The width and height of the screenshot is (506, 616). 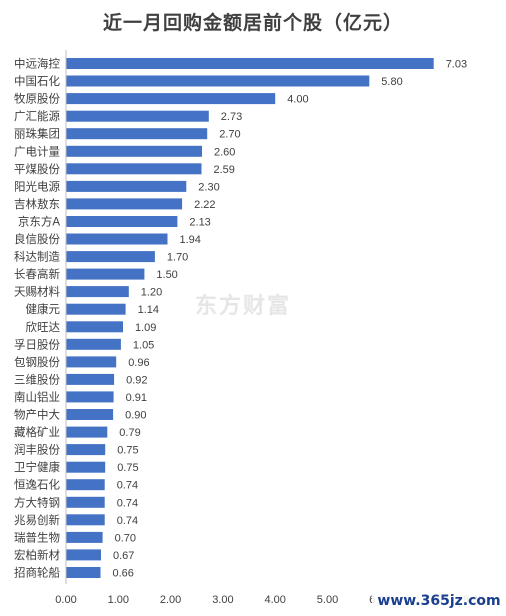 What do you see at coordinates (37, 116) in the screenshot?
I see `category-label: 广汇能源` at bounding box center [37, 116].